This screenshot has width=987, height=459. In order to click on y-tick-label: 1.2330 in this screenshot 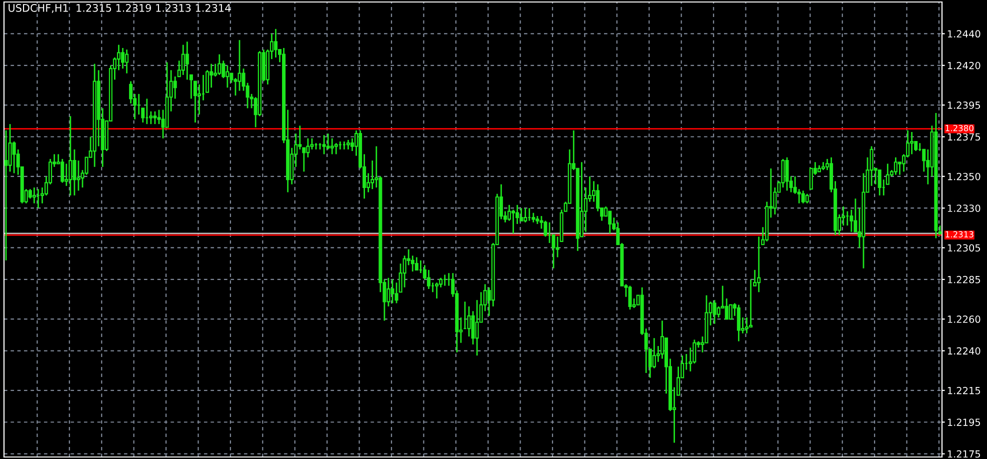, I will do `click(964, 208)`.